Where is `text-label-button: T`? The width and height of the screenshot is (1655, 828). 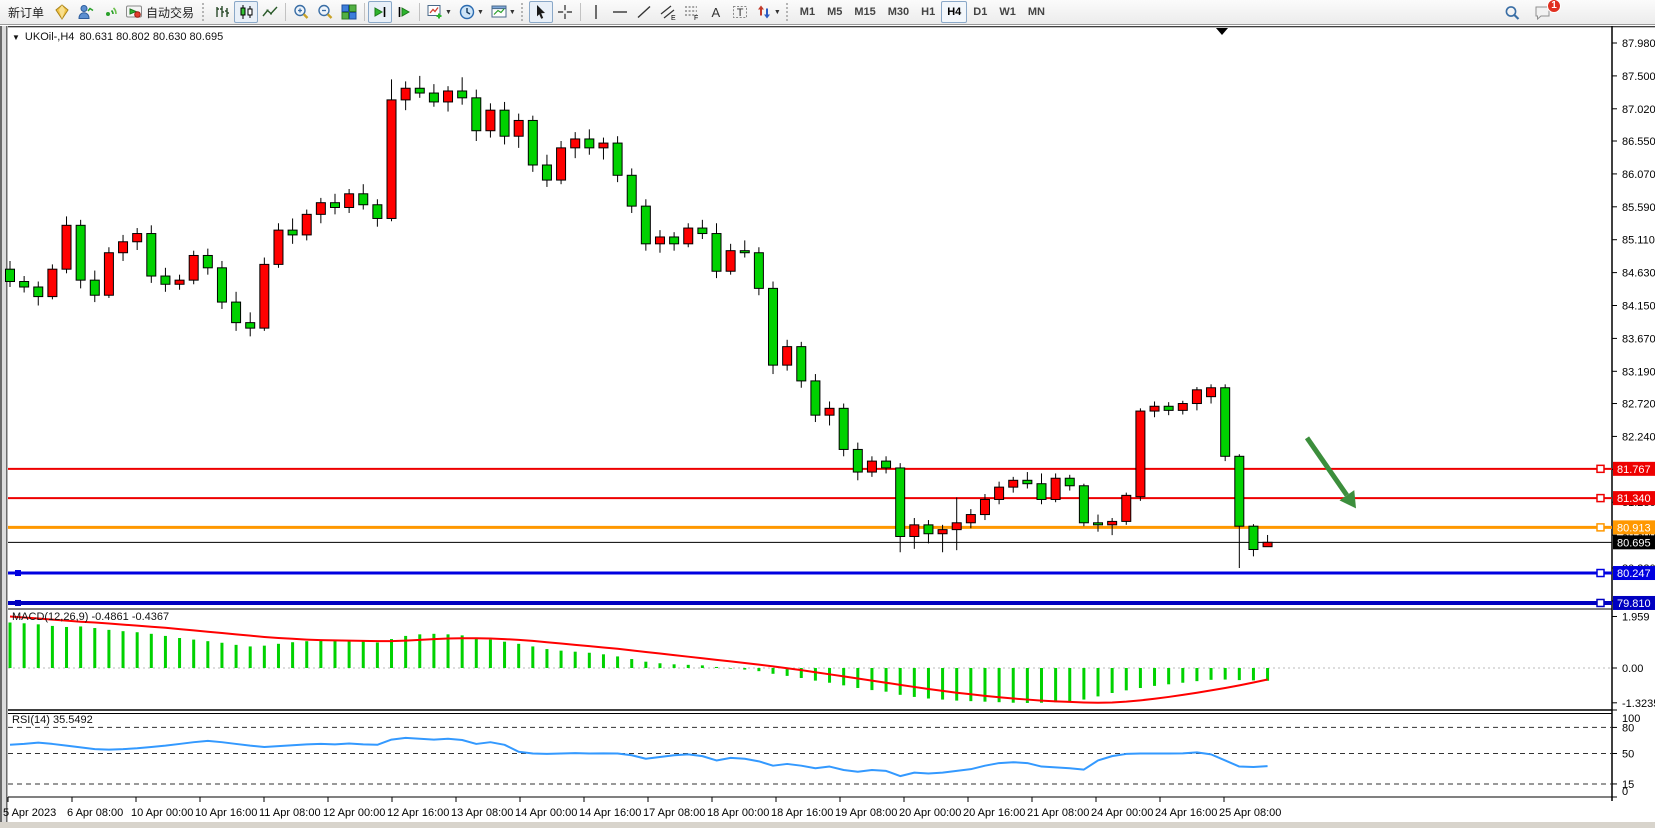 text-label-button: T is located at coordinates (740, 12).